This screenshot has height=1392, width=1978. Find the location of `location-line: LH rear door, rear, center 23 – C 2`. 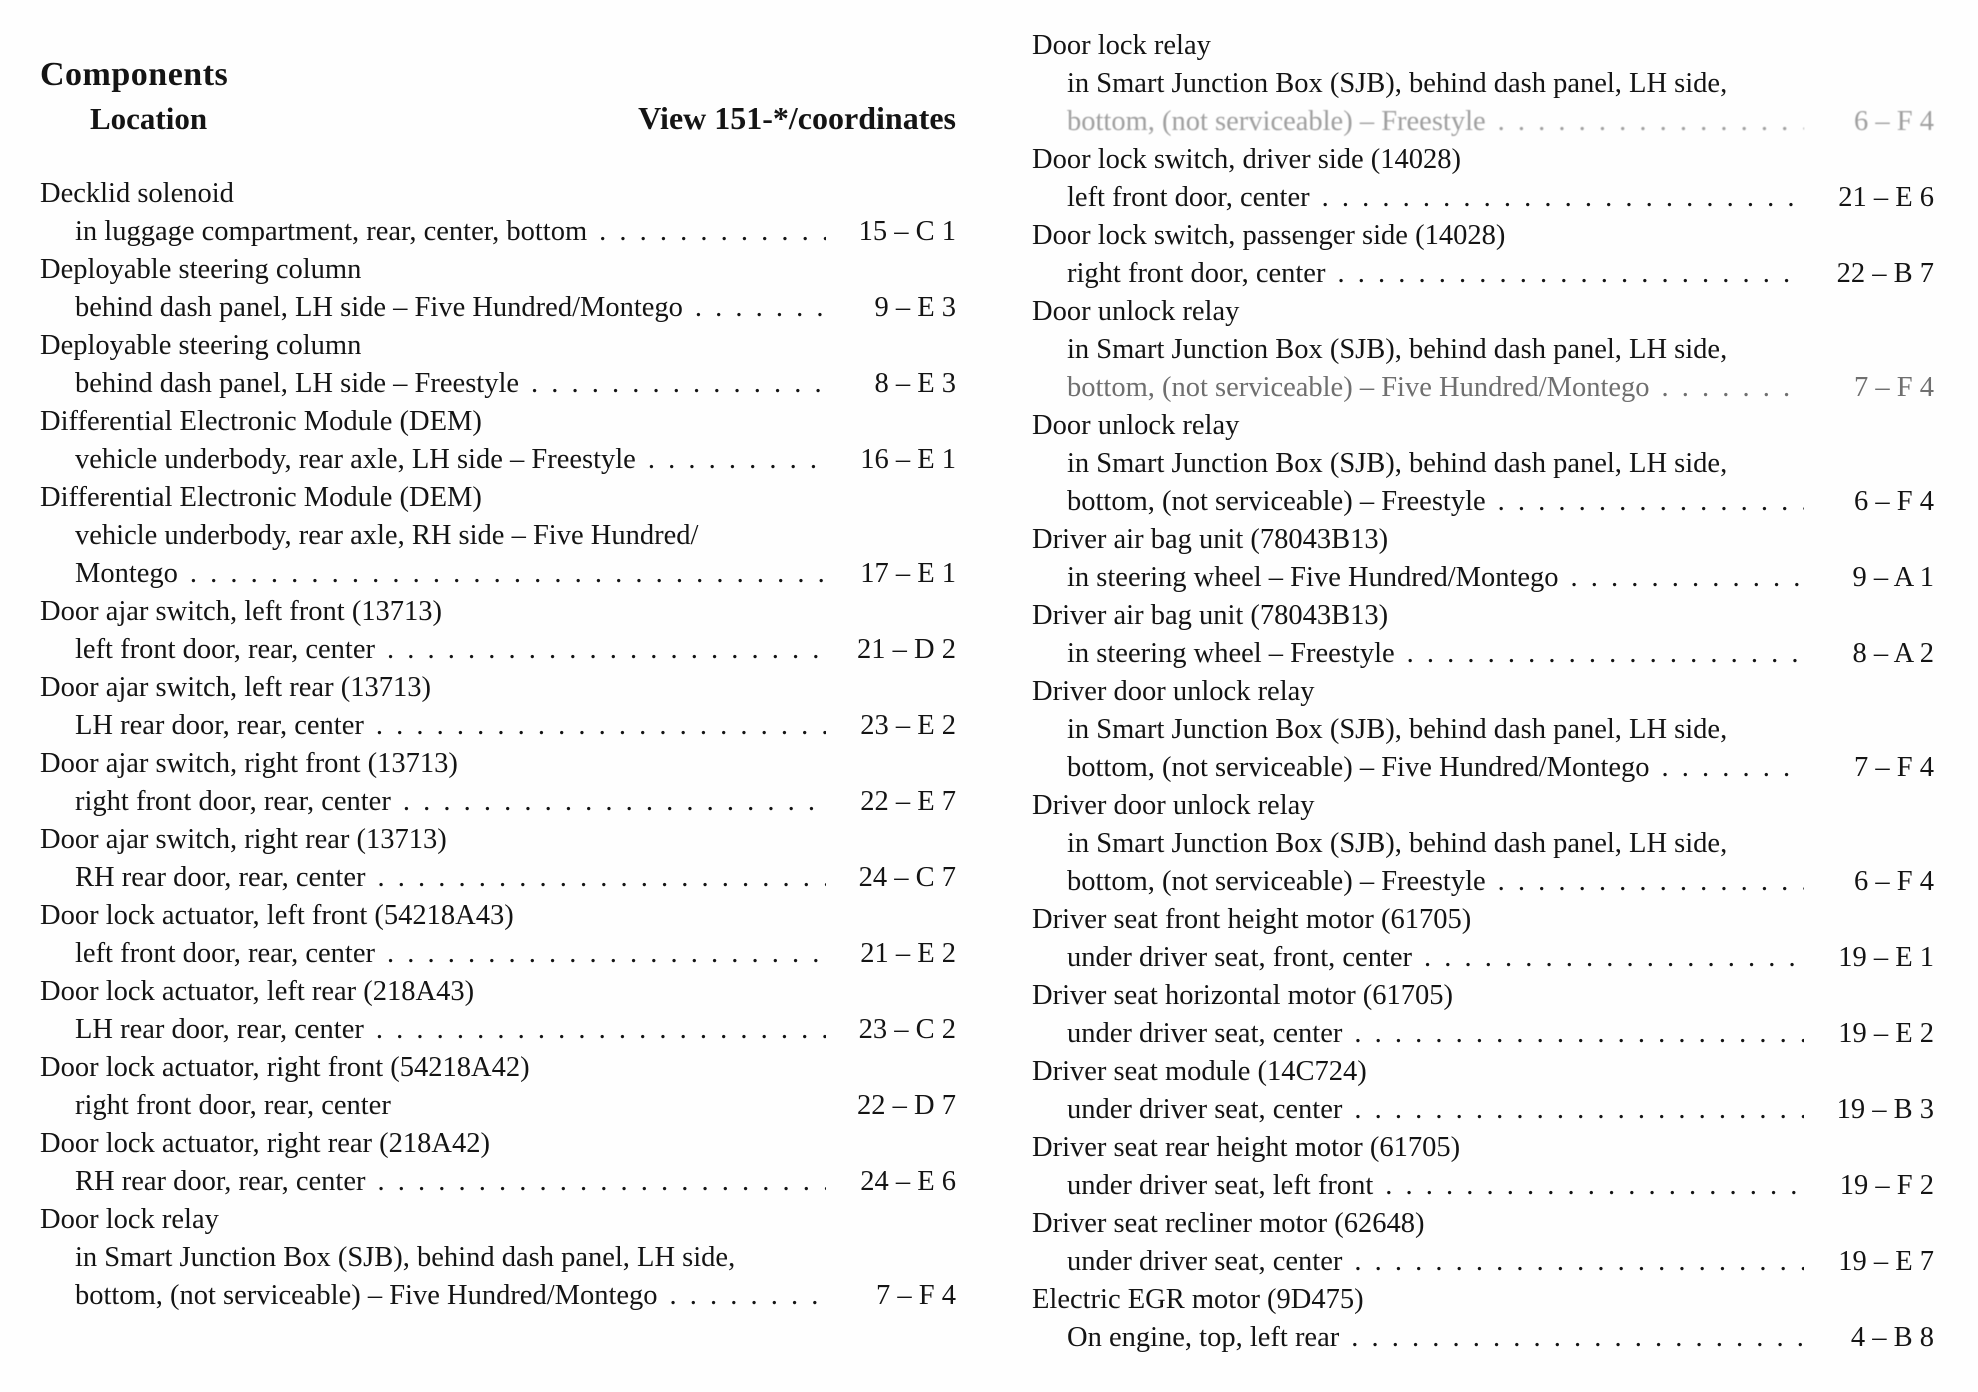

location-line: LH rear door, rear, center 23 – C 2 is located at coordinates (498, 1030).